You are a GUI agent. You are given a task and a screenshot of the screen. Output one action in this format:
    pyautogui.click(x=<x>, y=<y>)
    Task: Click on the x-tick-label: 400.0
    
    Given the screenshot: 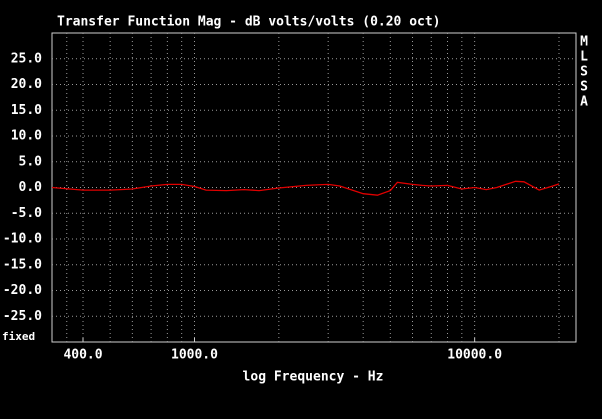 What is the action you would take?
    pyautogui.click(x=82, y=355)
    